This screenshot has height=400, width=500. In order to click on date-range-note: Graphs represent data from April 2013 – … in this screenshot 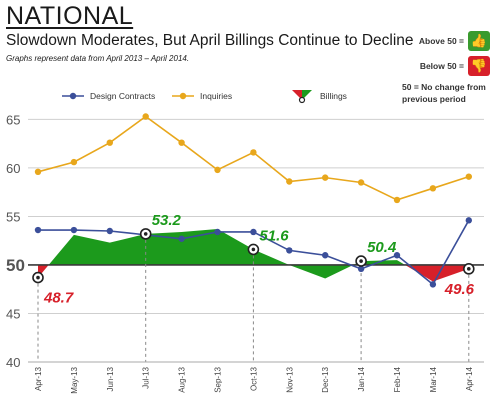, I will do `click(98, 58)`.